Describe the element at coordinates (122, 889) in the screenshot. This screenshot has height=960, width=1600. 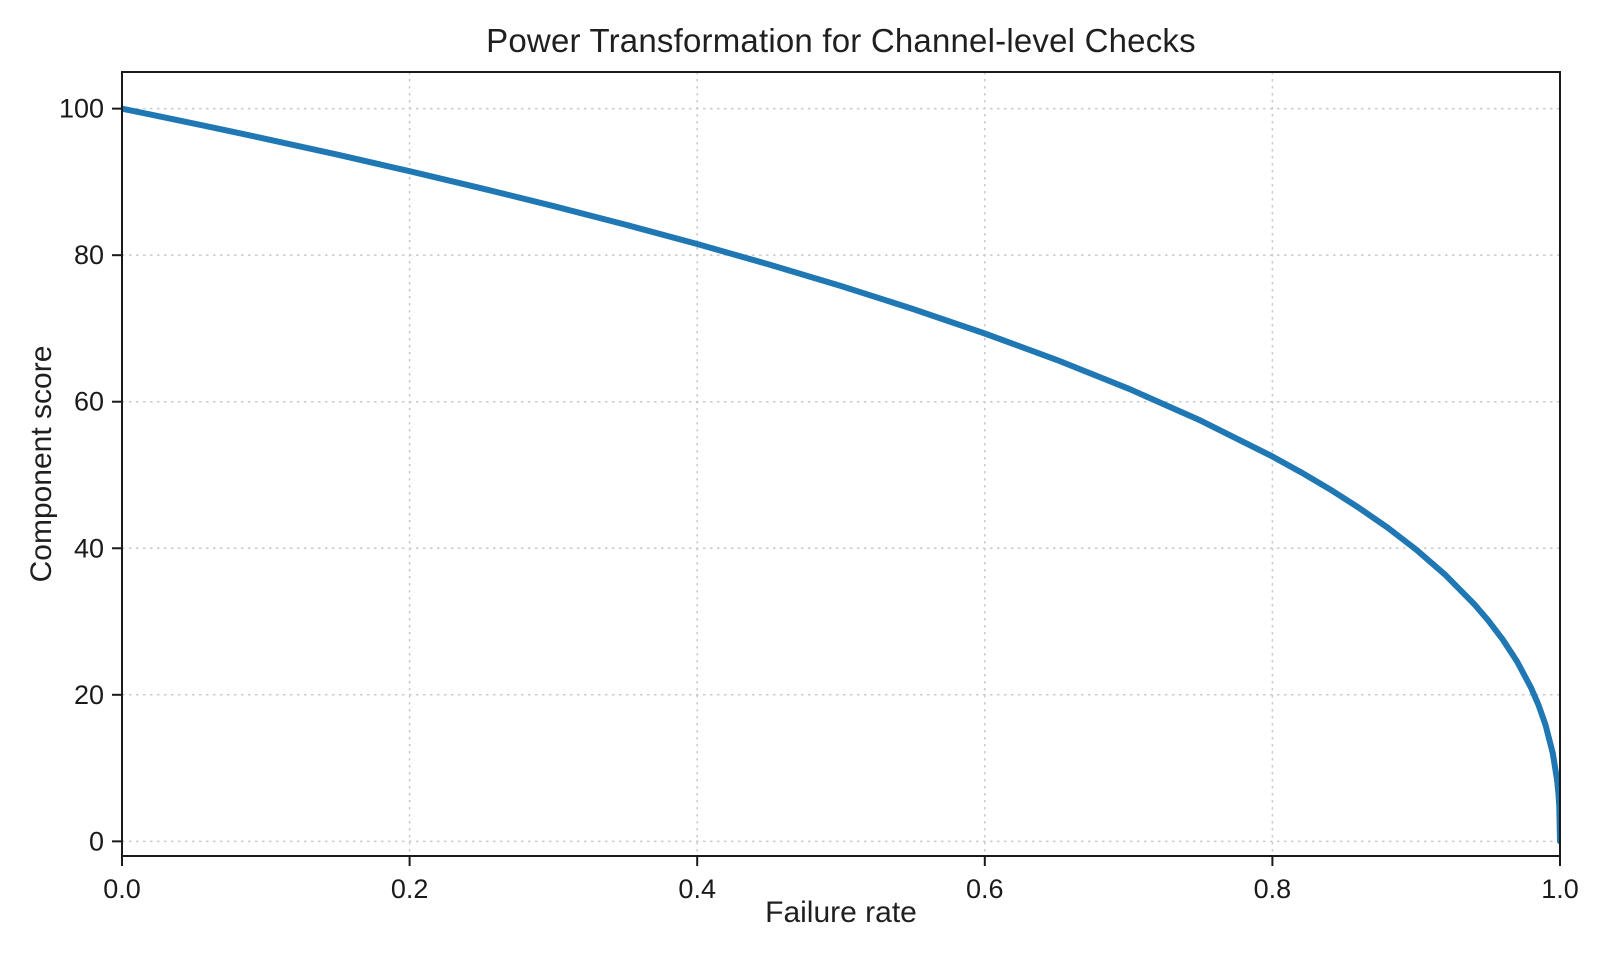
I see `x-tick-label: 0.0` at that location.